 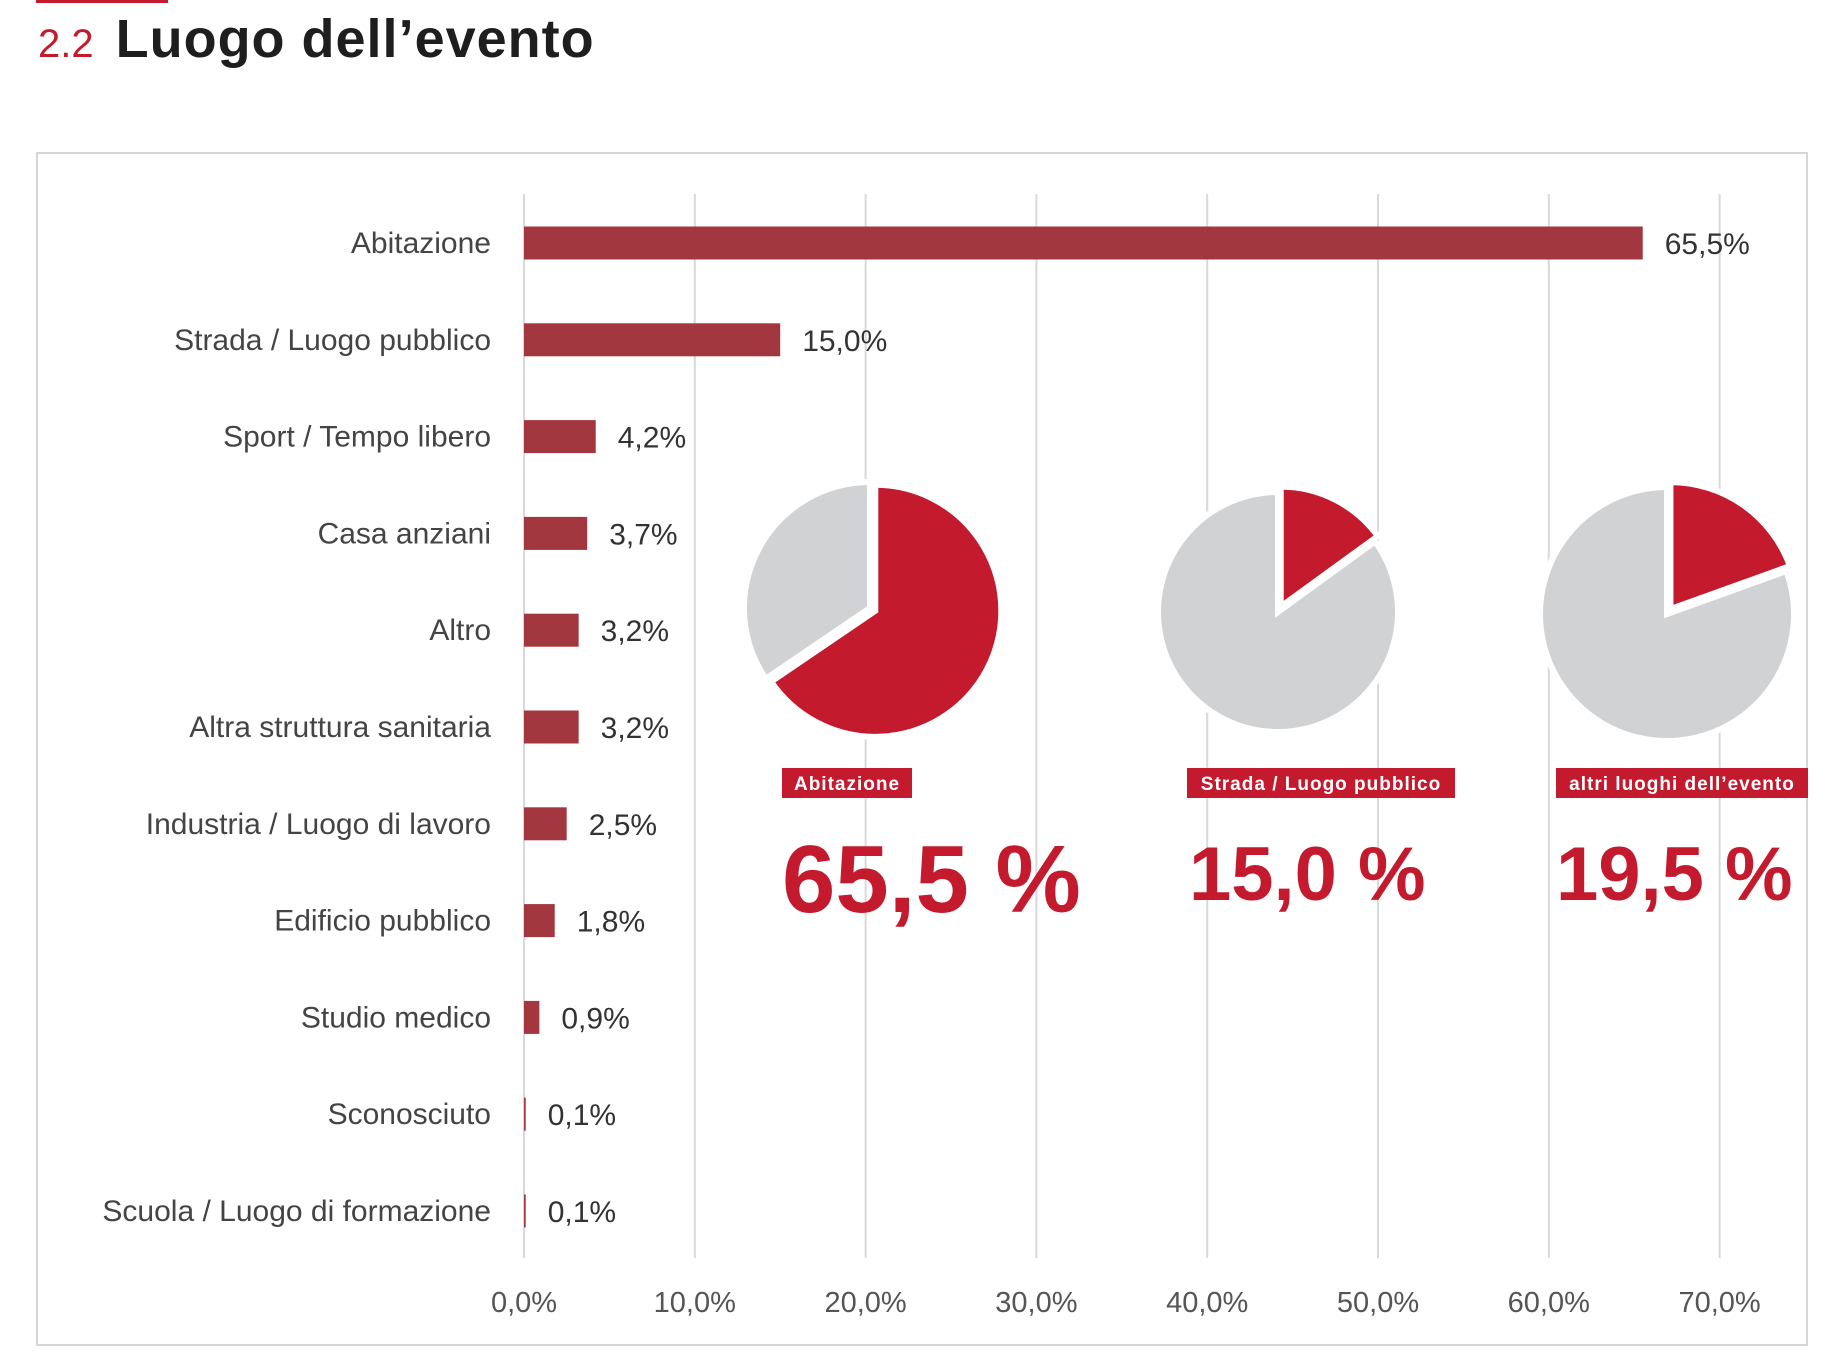 What do you see at coordinates (1549, 1303) in the screenshot?
I see `x-tick-label: 60,0%` at bounding box center [1549, 1303].